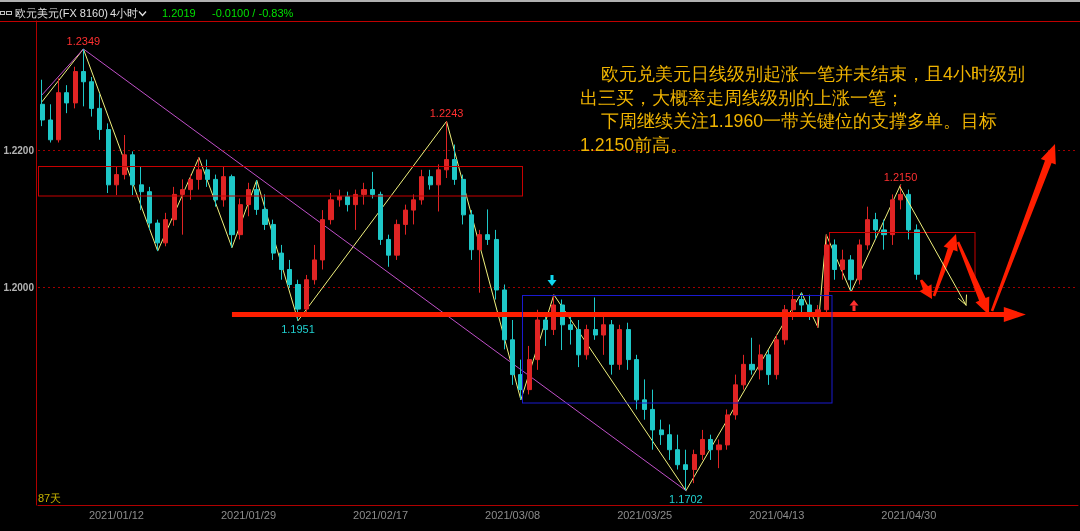 The width and height of the screenshot is (1080, 531). I want to click on y-tick-label: 1.2000, so click(19, 287).